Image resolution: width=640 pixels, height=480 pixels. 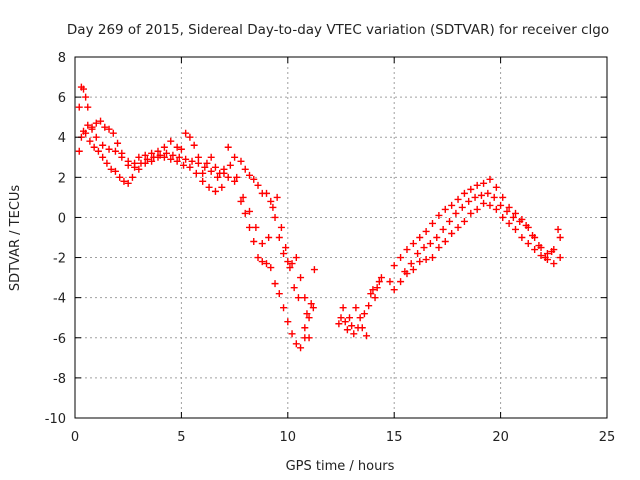 I want to click on x-tick-label: 15, so click(x=394, y=437).